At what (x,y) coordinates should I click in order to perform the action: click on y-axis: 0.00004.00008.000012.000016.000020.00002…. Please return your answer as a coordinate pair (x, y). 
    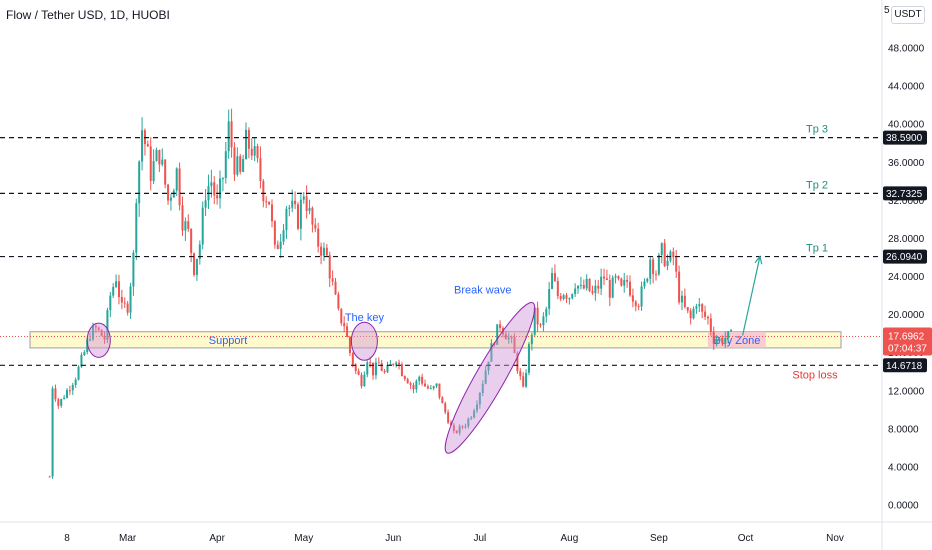
    Looking at the image, I should click on (906, 278).